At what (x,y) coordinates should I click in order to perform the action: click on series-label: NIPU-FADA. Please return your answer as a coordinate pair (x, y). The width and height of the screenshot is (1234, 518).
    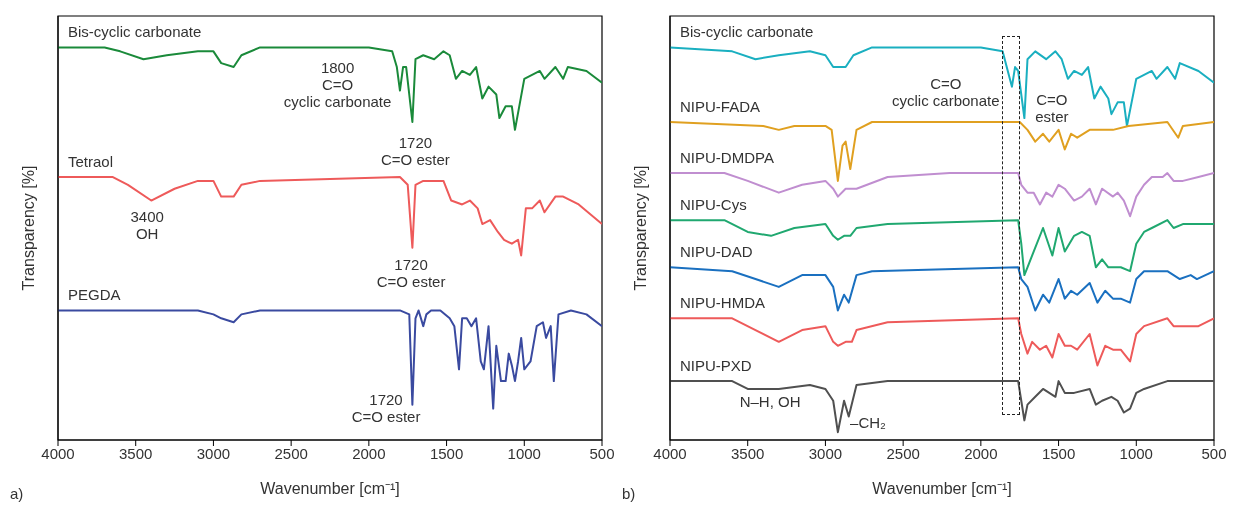
    Looking at the image, I should click on (720, 106).